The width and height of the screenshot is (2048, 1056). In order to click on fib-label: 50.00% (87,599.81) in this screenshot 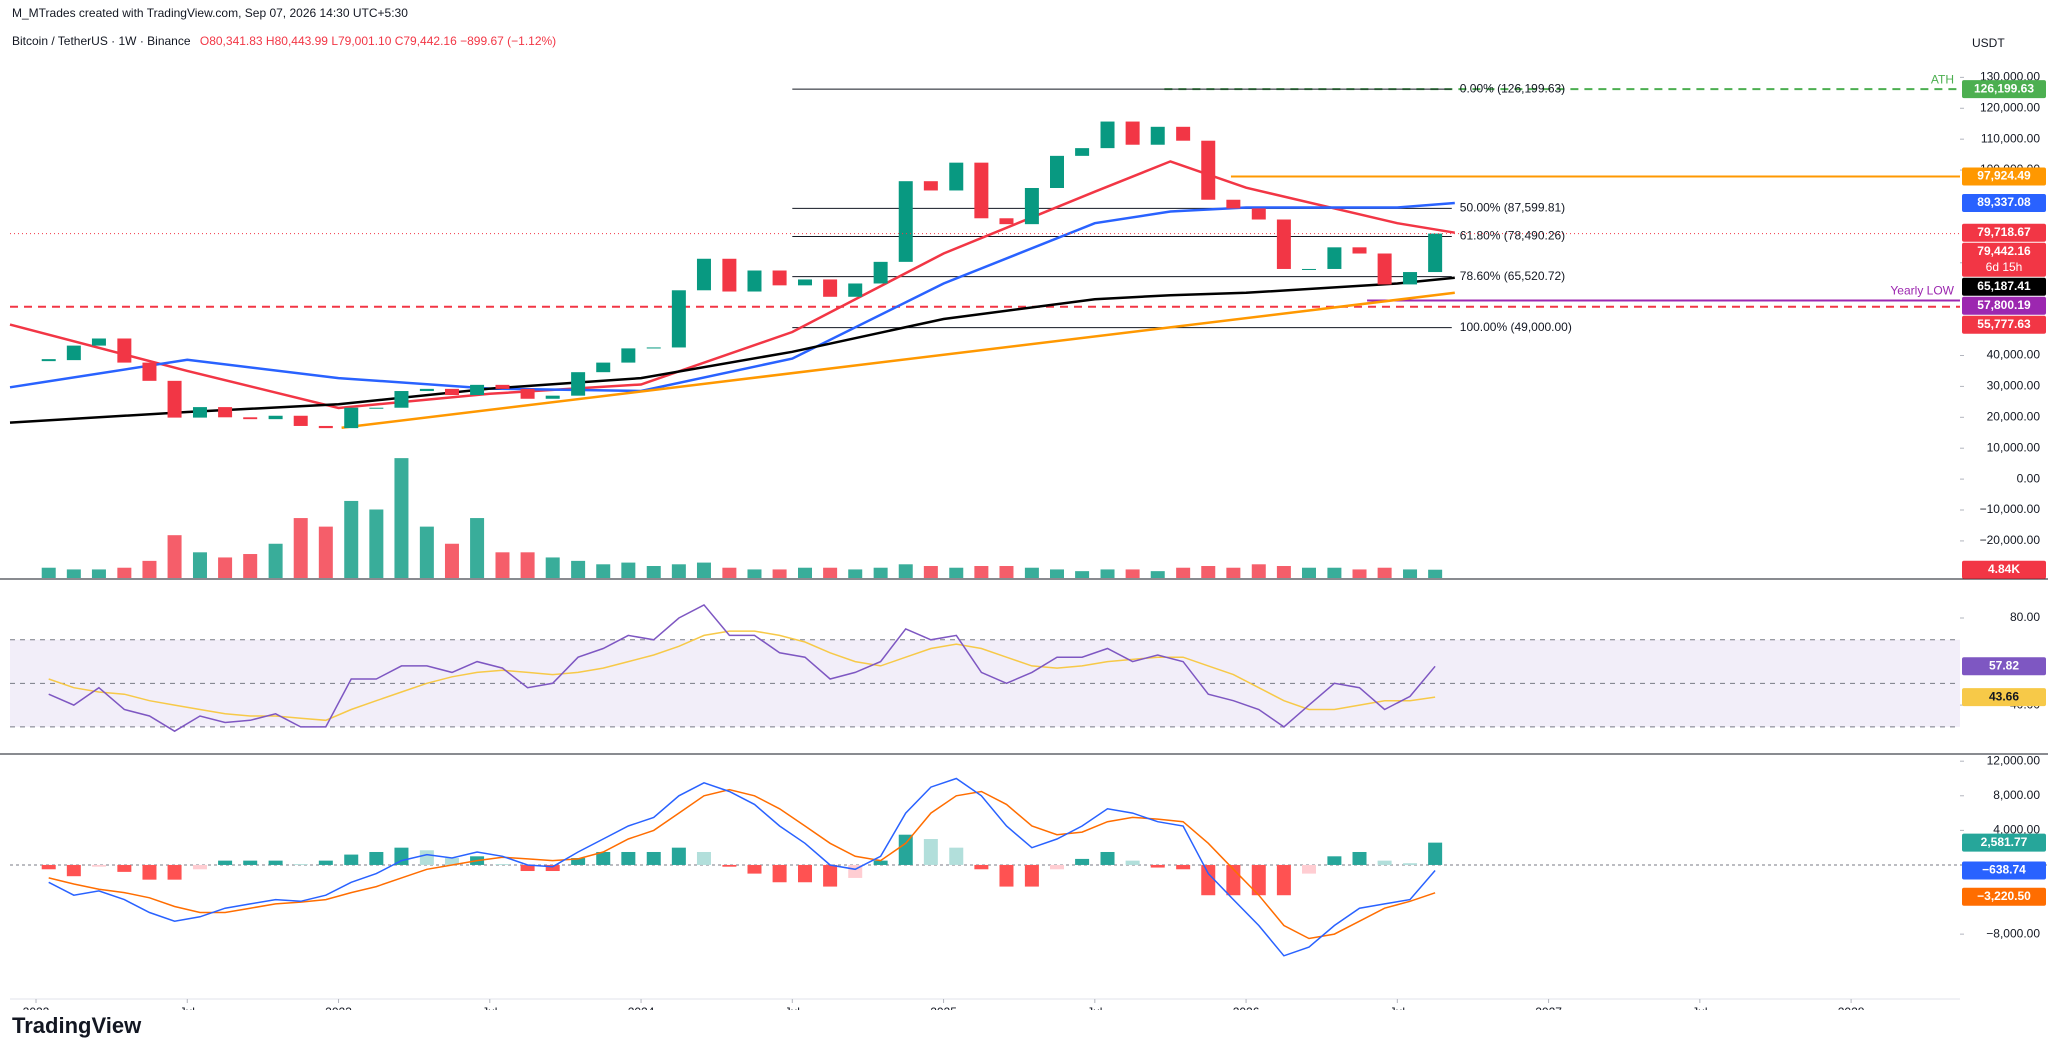, I will do `click(1512, 208)`.